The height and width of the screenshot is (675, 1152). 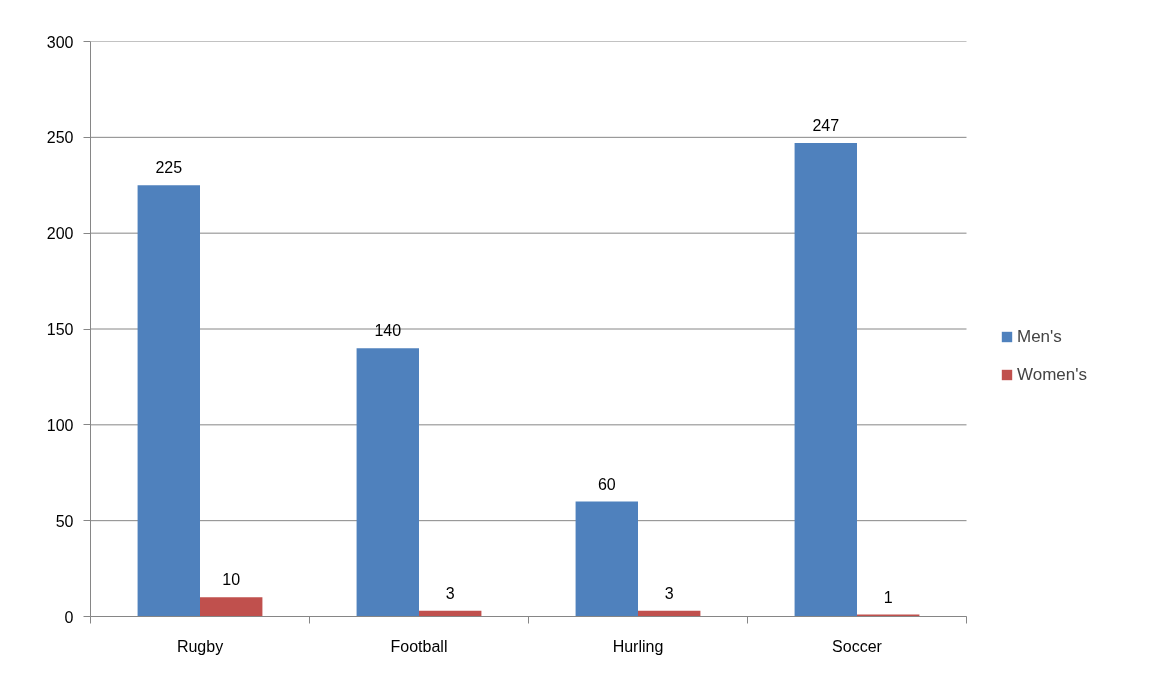 I want to click on y-tick-label: 200, so click(x=60, y=234).